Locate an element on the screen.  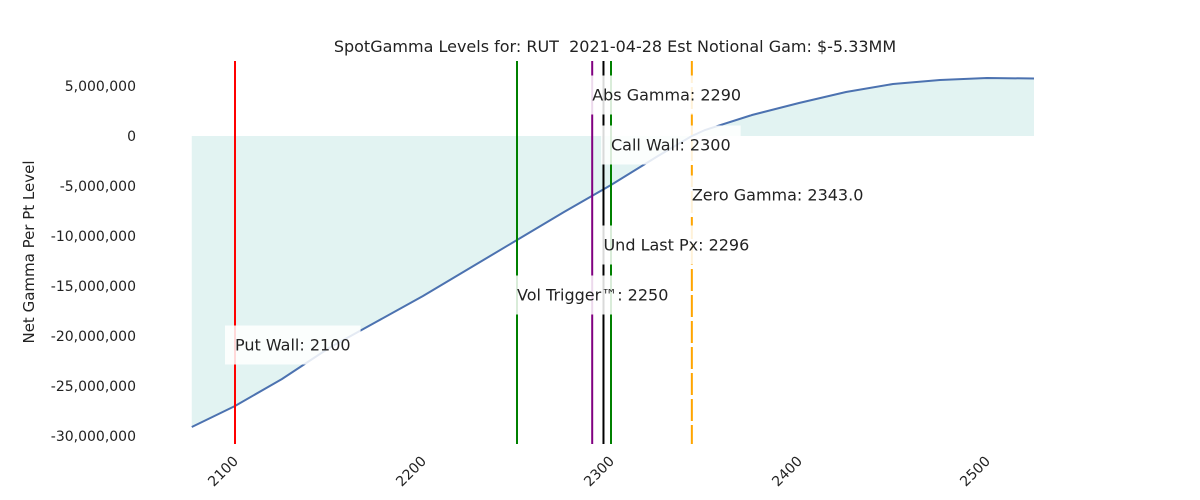
level-label: Zero Gamma: 2343.0 is located at coordinates (778, 195).